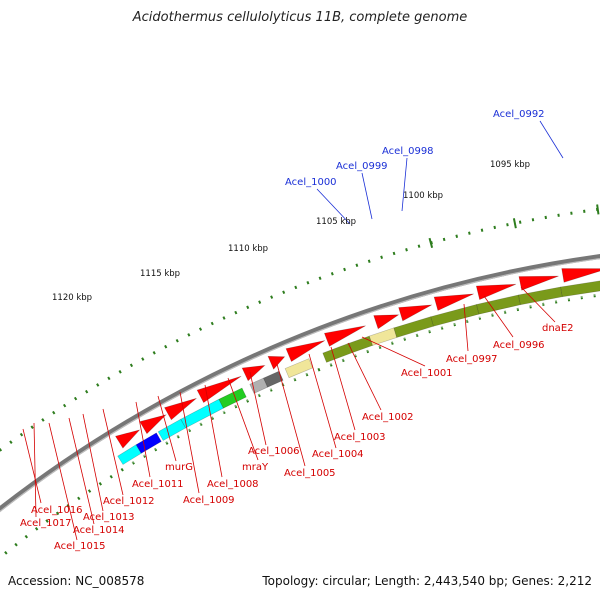  What do you see at coordinates (362, 166) in the screenshot?
I see `gene-label: Acel_0999` at bounding box center [362, 166].